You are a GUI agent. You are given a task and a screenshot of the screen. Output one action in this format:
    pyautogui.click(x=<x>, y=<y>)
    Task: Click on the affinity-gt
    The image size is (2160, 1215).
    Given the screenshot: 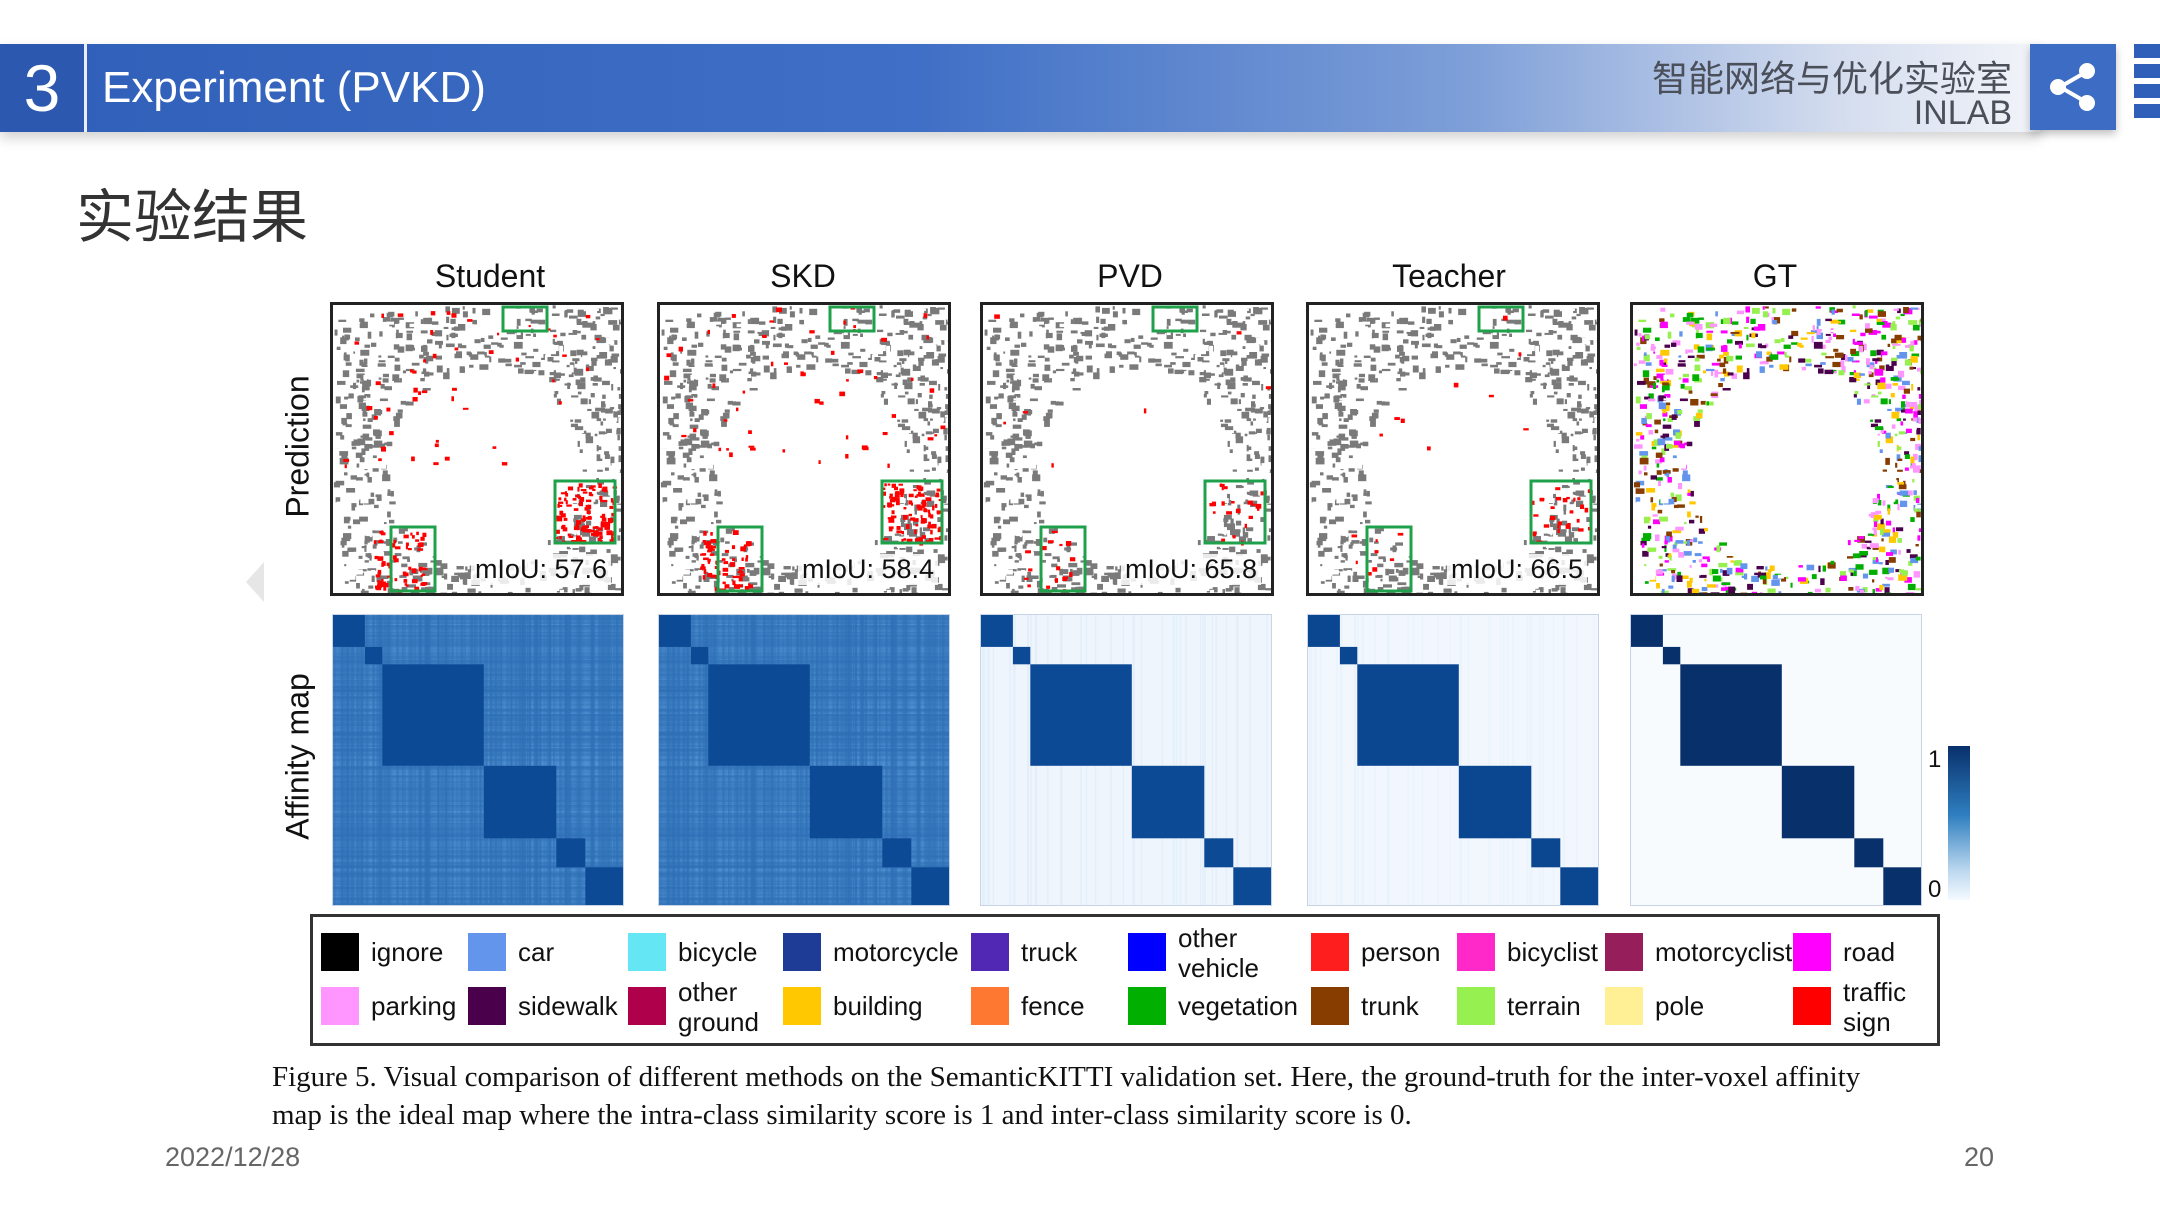 What is the action you would take?
    pyautogui.click(x=1776, y=760)
    